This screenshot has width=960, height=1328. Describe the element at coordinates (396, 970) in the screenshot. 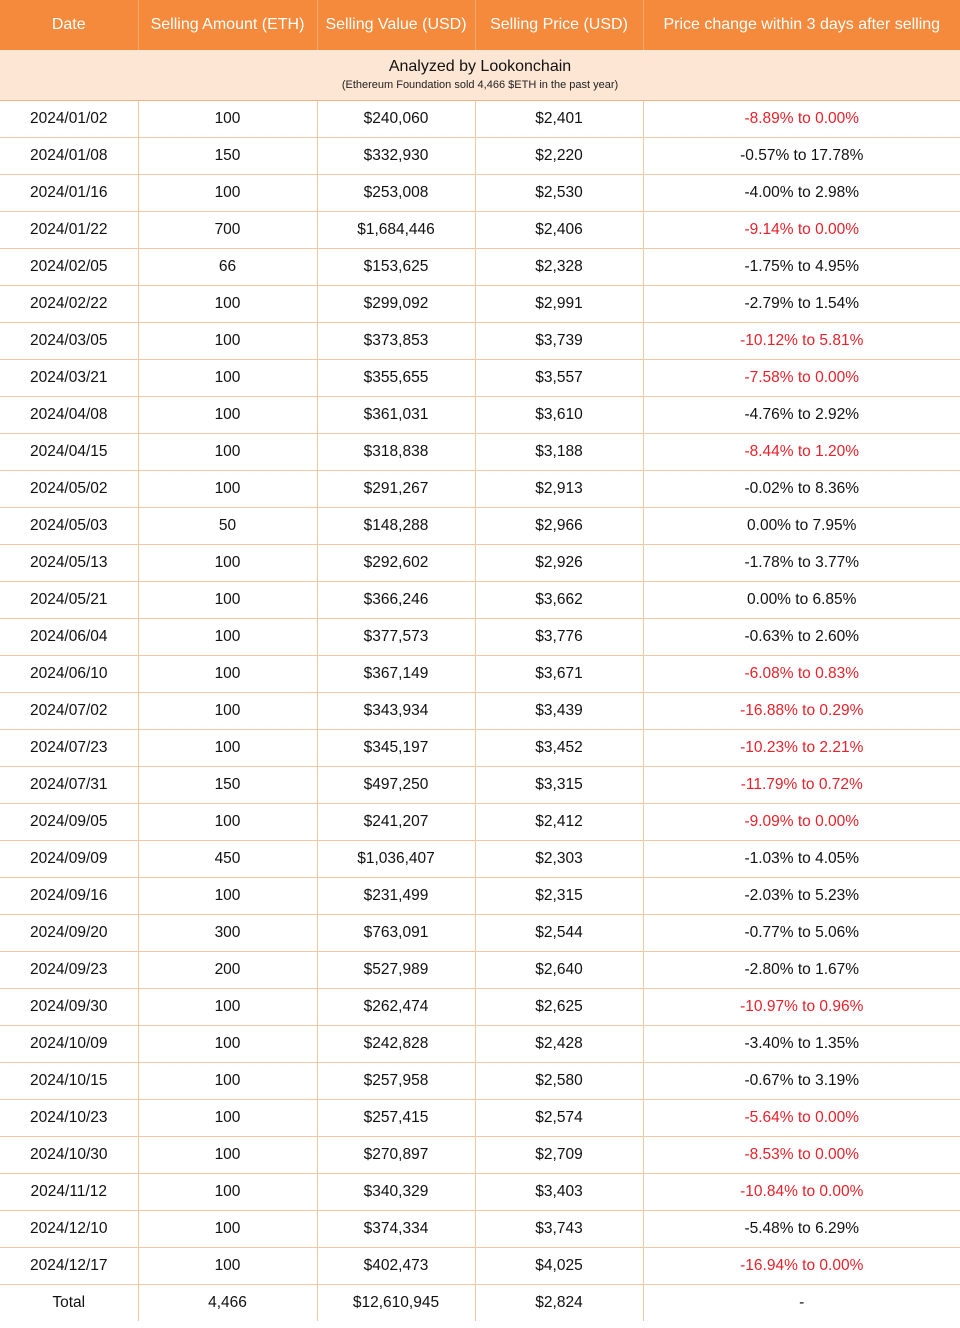

I see `value-cell: $527,989` at that location.